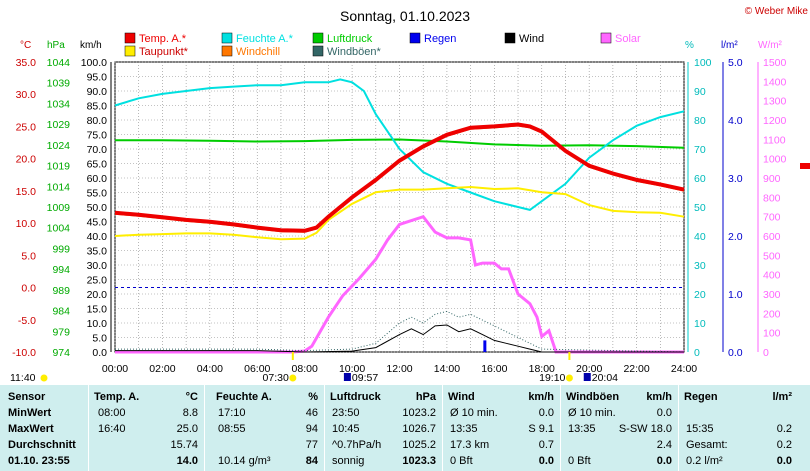 This screenshot has height=471, width=810. What do you see at coordinates (313, 397) in the screenshot?
I see `humidity-unit: %` at bounding box center [313, 397].